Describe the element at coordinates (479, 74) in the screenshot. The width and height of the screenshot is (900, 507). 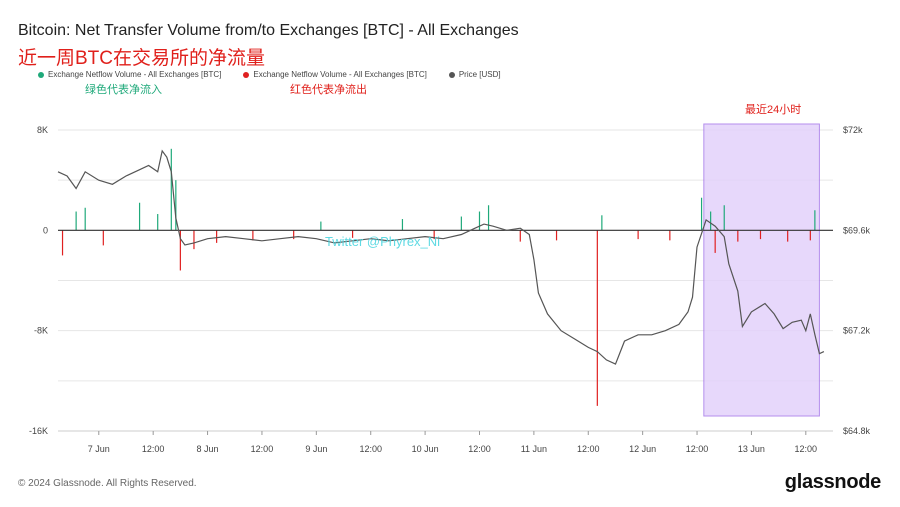
I see `legend-price-label: Price [USD]` at that location.